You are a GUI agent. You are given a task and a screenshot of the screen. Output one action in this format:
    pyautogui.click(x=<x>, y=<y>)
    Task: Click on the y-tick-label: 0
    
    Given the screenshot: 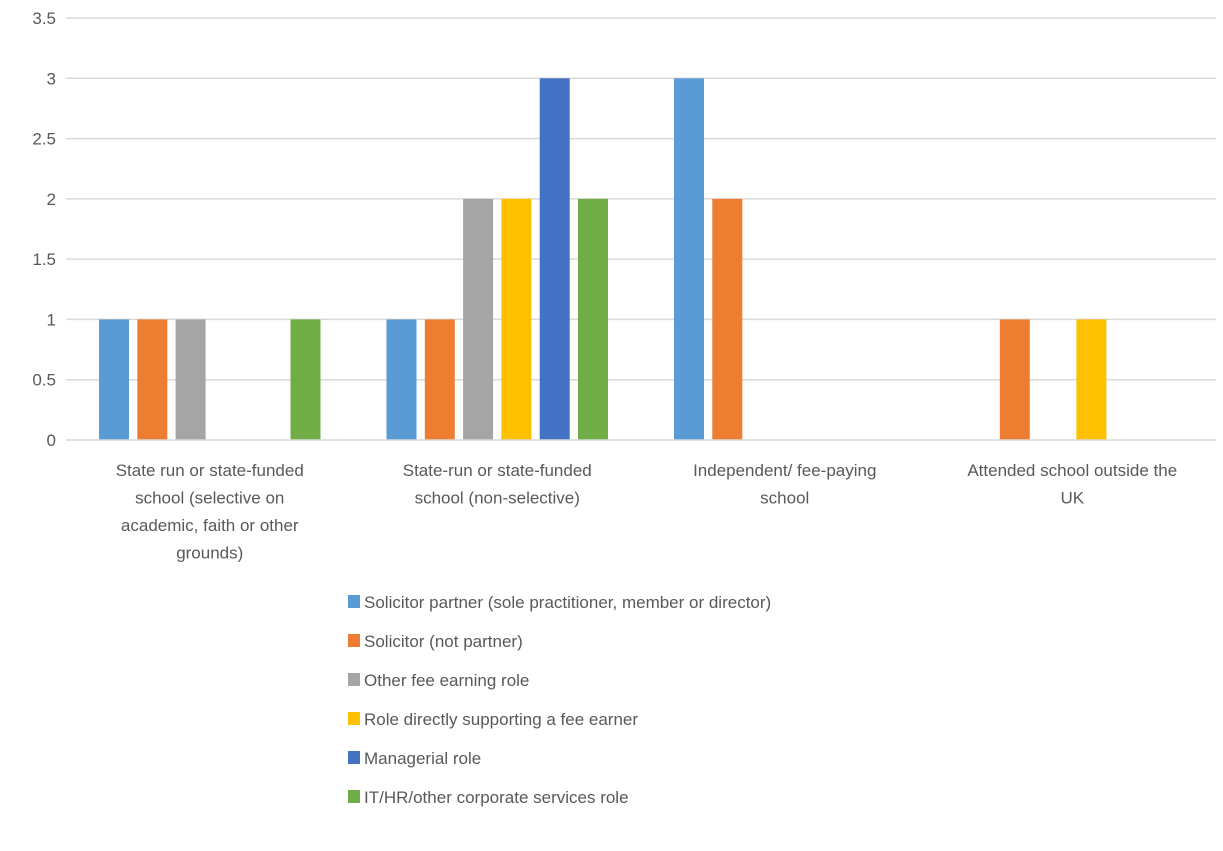 What is the action you would take?
    pyautogui.click(x=51, y=440)
    